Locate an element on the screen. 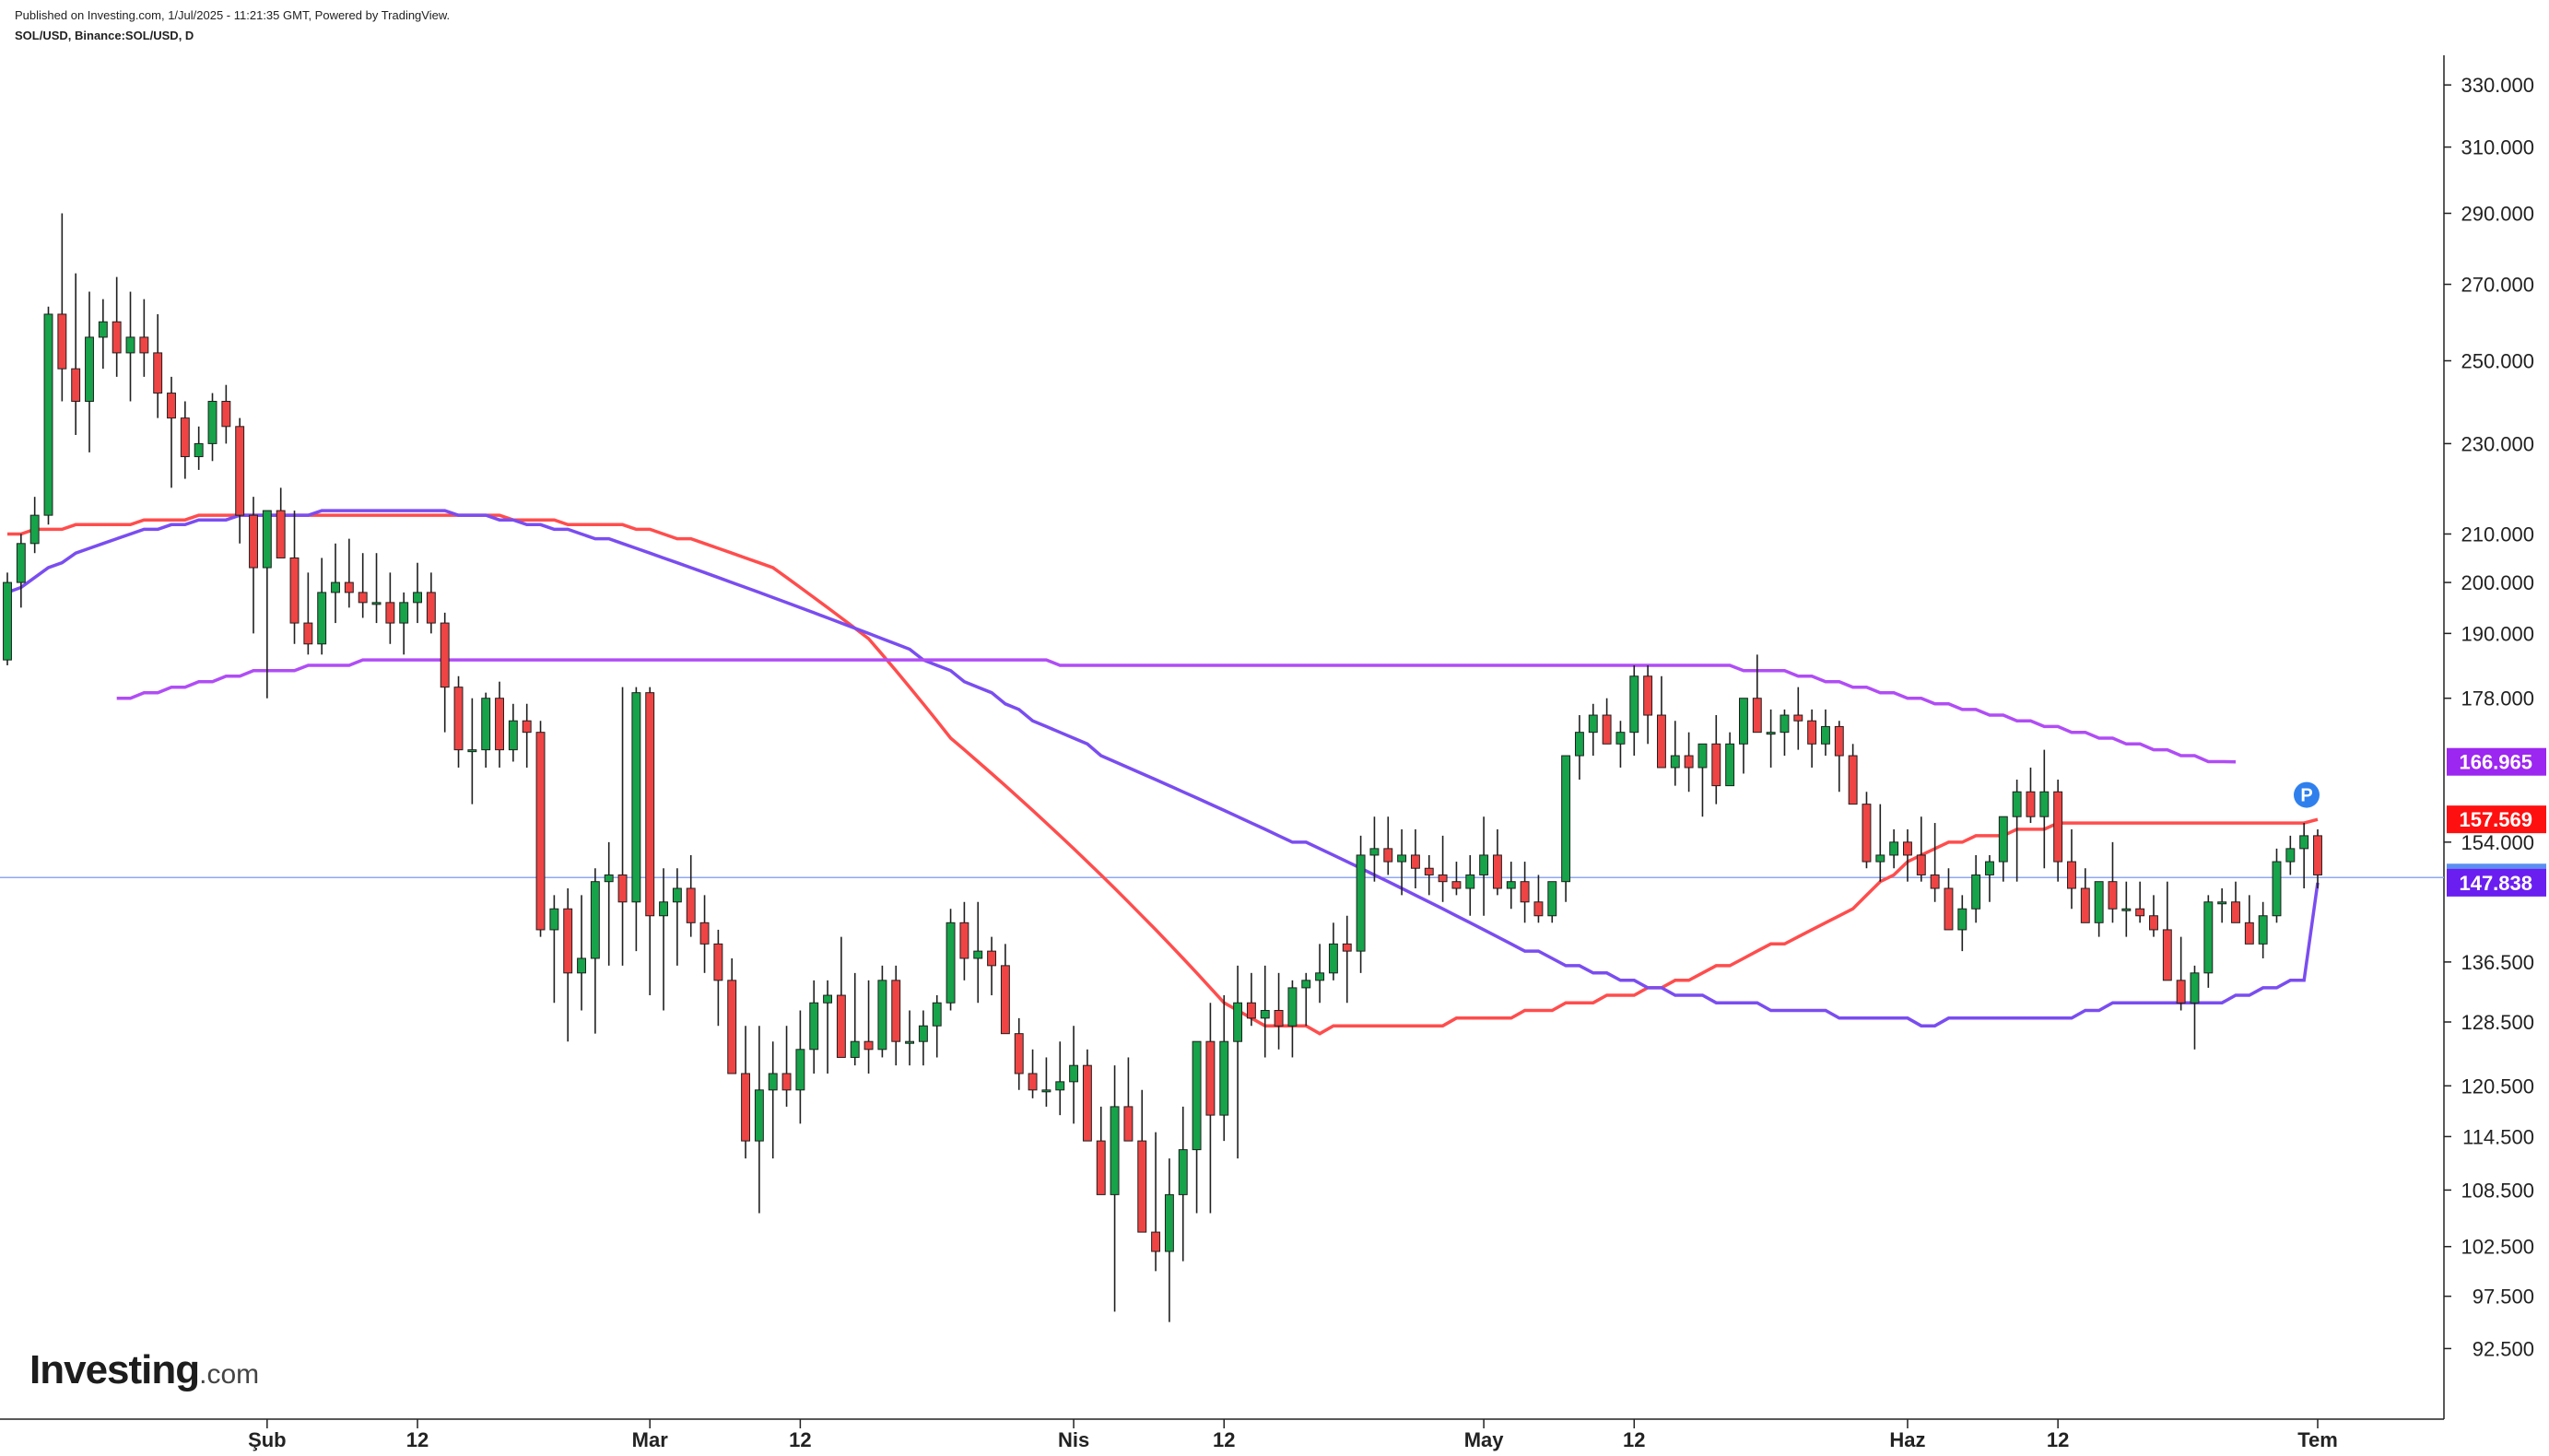 The image size is (2549, 1456). price-label-text: 157.569 is located at coordinates (2495, 819).